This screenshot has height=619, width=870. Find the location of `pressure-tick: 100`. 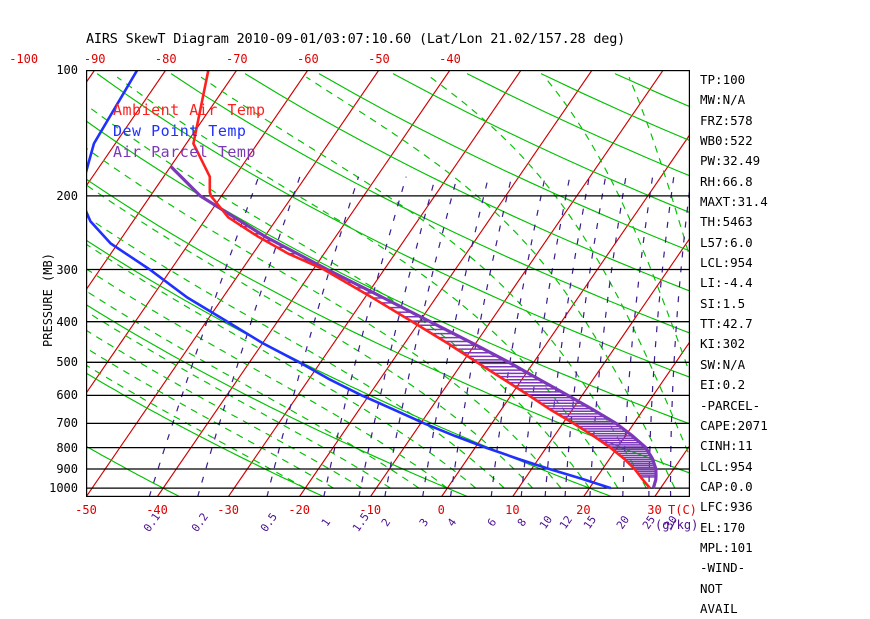

pressure-tick: 100 is located at coordinates (67, 70).